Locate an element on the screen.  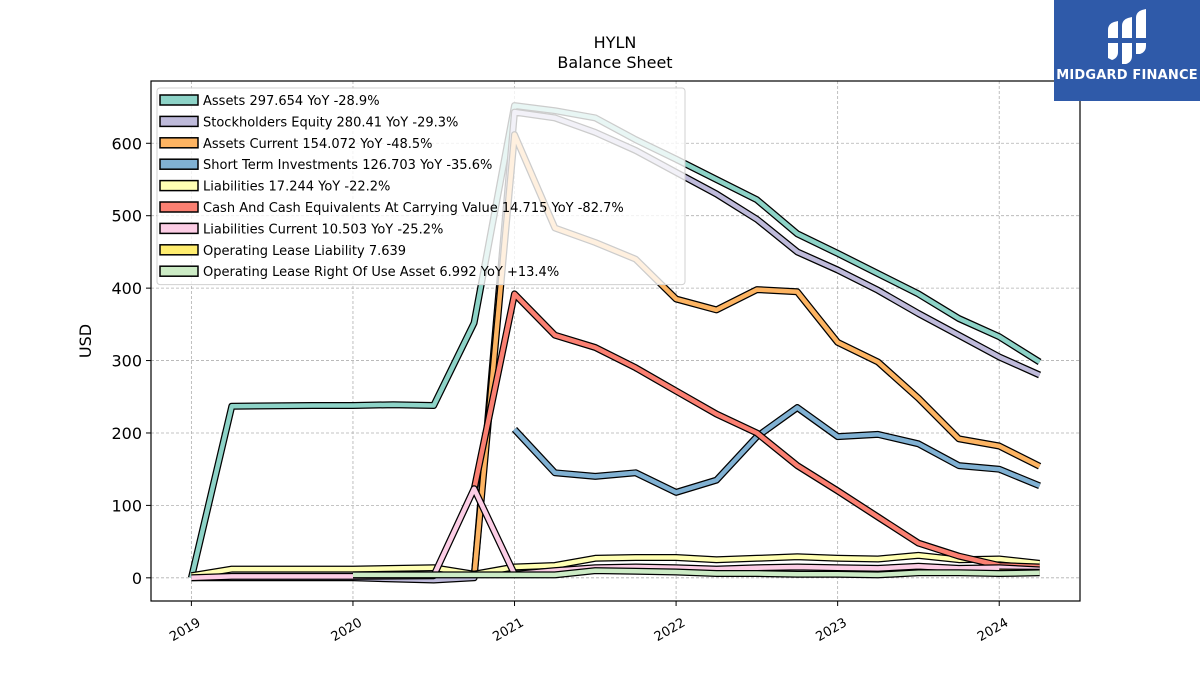
legend-entry: Stockholders Equity 280.41 YoY -29.3% is located at coordinates (308, 122).